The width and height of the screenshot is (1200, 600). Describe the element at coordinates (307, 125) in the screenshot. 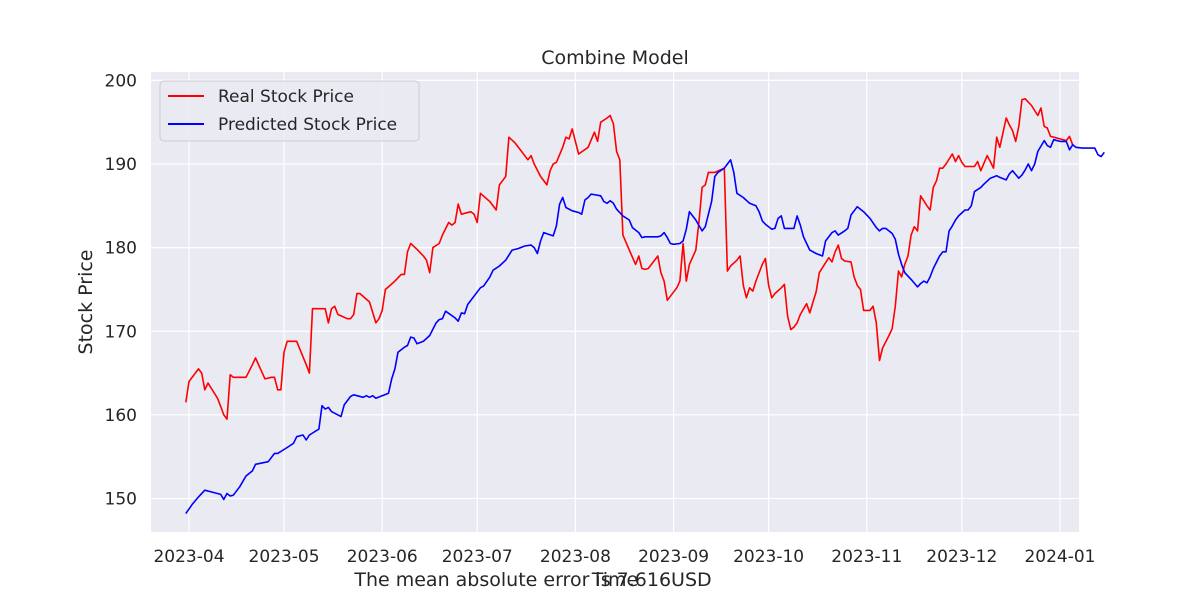

I see `legend-label-predicted: Predicted Stock Price` at that location.